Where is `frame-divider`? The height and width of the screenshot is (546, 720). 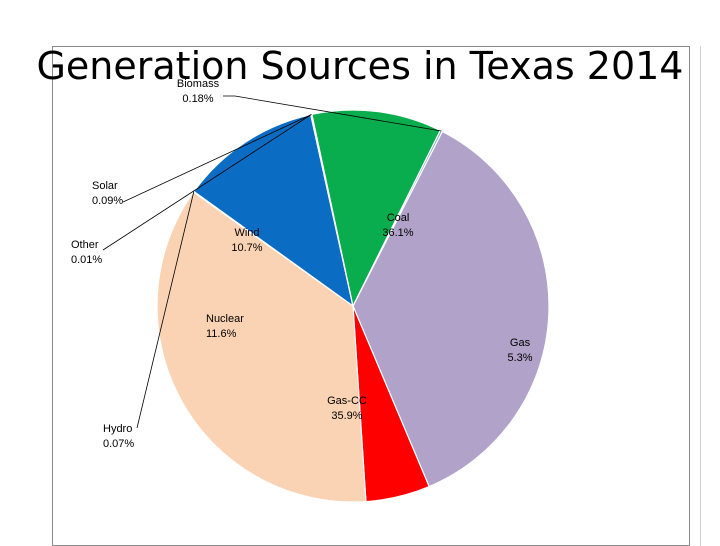
frame-divider is located at coordinates (700, 296).